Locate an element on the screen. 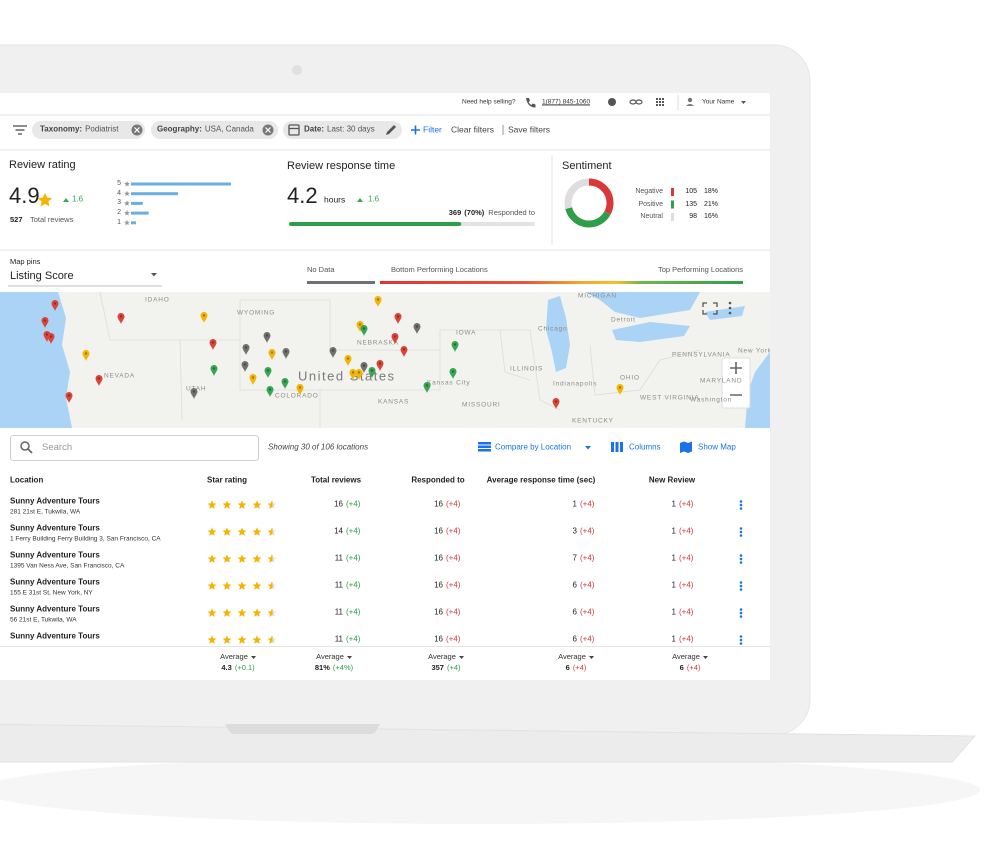 Image resolution: width=1000 pixels, height=856 pixels. star-rating is located at coordinates (242, 612).